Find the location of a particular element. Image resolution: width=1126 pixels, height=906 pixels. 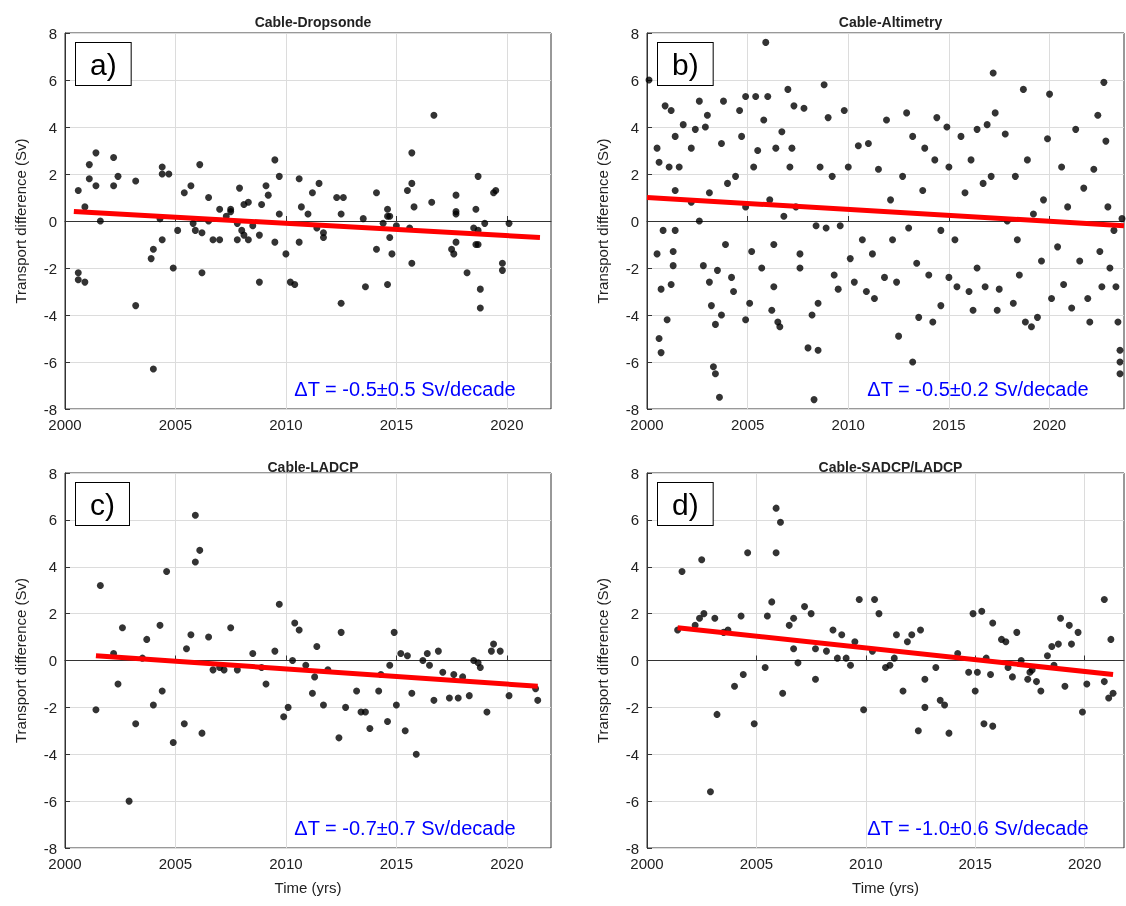

annotation: ΔT = -0.5±0.5 Sv/decade is located at coordinates (405, 389).